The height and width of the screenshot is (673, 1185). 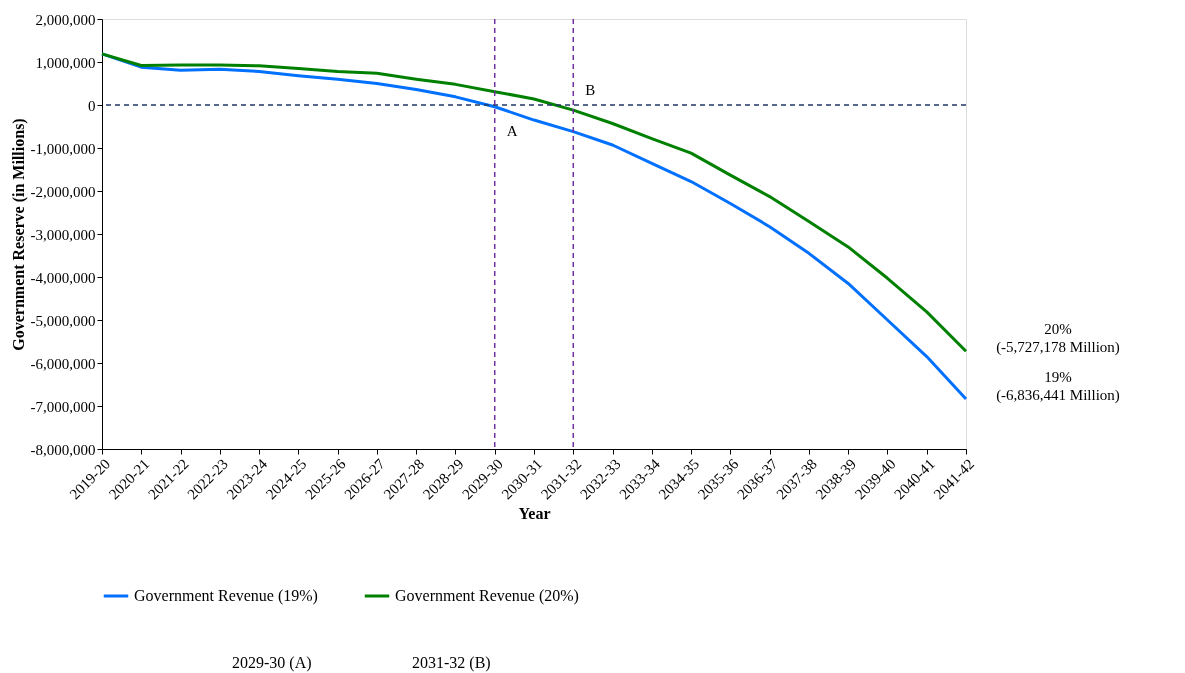 What do you see at coordinates (63, 320) in the screenshot?
I see `y-tick-label: -5,000,000` at bounding box center [63, 320].